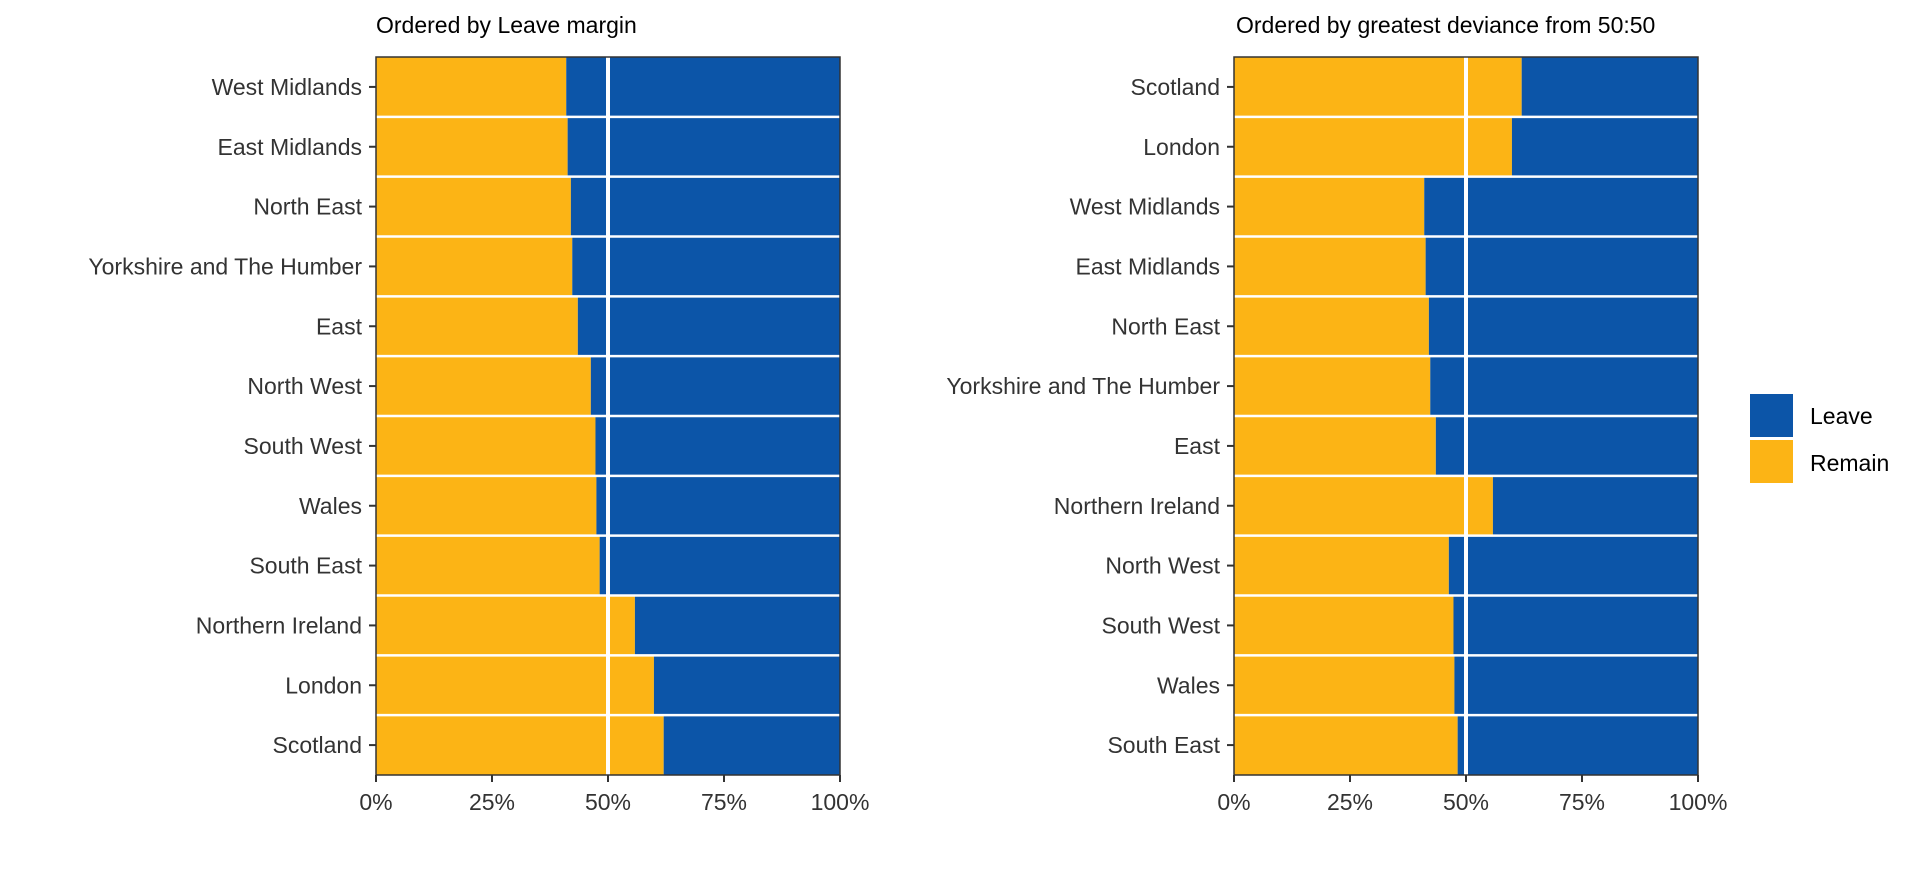 This screenshot has width=1920, height=869. Describe the element at coordinates (1161, 625) in the screenshot. I see `y-tick-label-right-9: South West` at that location.